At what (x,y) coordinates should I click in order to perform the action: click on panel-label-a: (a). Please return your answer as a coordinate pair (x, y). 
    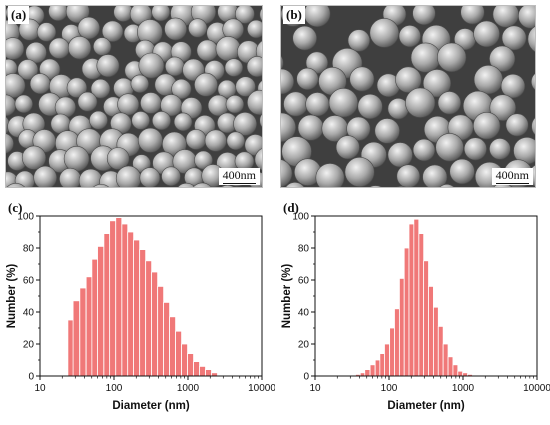
    Looking at the image, I should click on (19, 15).